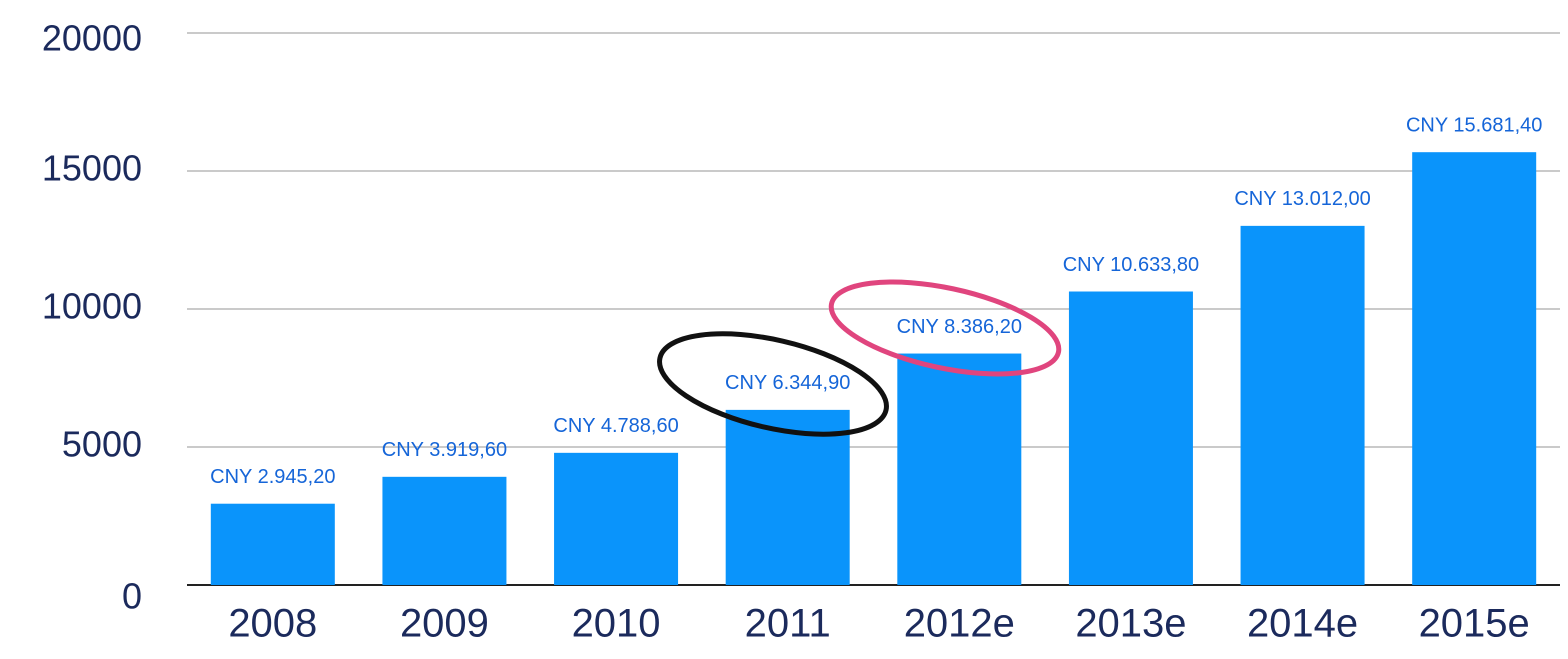 The image size is (1568, 659). What do you see at coordinates (1131, 265) in the screenshot?
I see `value-label: CNY 10.633,80` at bounding box center [1131, 265].